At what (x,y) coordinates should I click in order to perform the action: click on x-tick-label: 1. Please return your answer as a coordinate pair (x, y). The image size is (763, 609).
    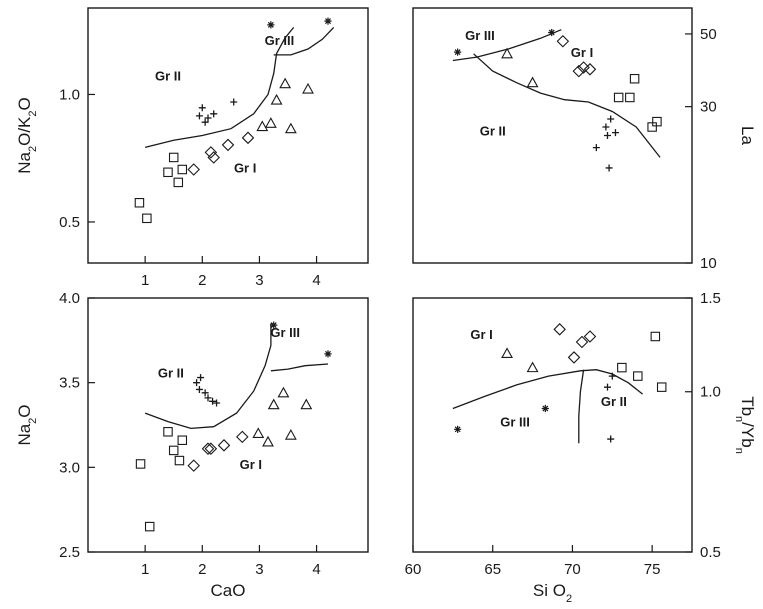
    Looking at the image, I should click on (145, 569).